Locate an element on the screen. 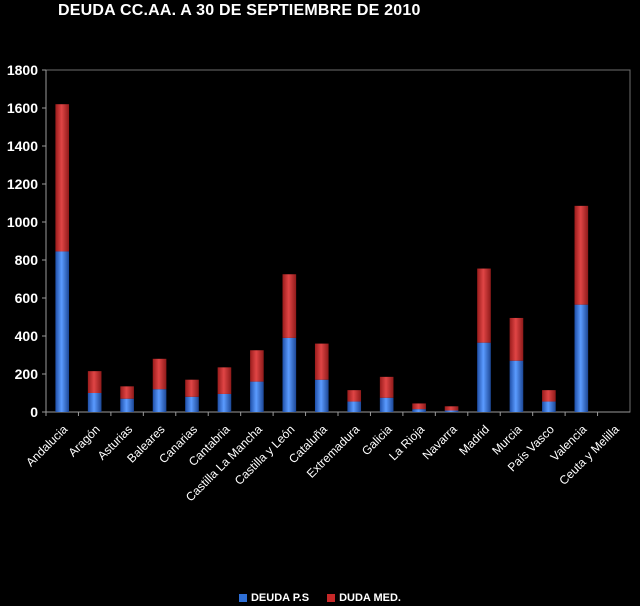  x-tick-label: La Rioja is located at coordinates (406, 442).